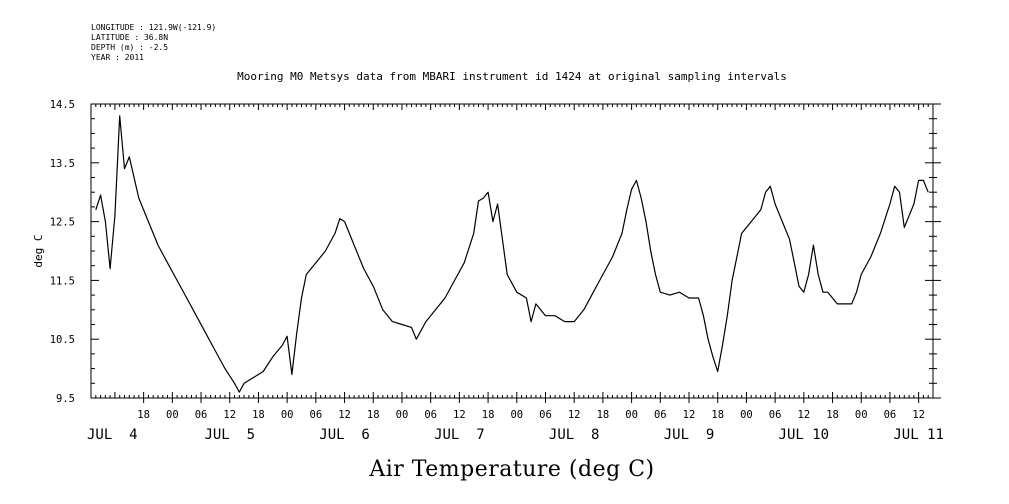 This screenshot has height=504, width=1009. What do you see at coordinates (153, 27) in the screenshot?
I see `longitude-label: LONGITUDE : 121.9W(-121.9)` at bounding box center [153, 27].